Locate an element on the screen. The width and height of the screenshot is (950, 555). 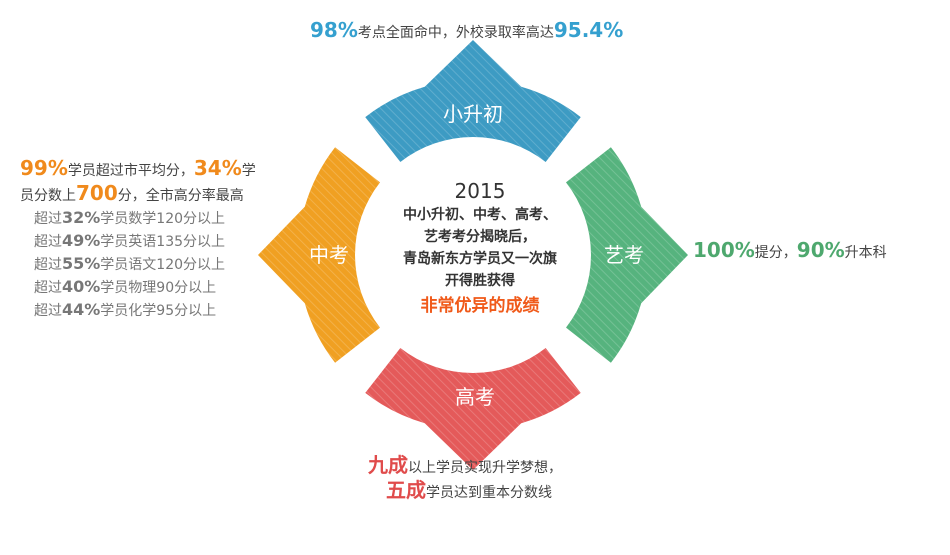
left-row: 超过40%学员物理90分以上 is located at coordinates (145, 287).